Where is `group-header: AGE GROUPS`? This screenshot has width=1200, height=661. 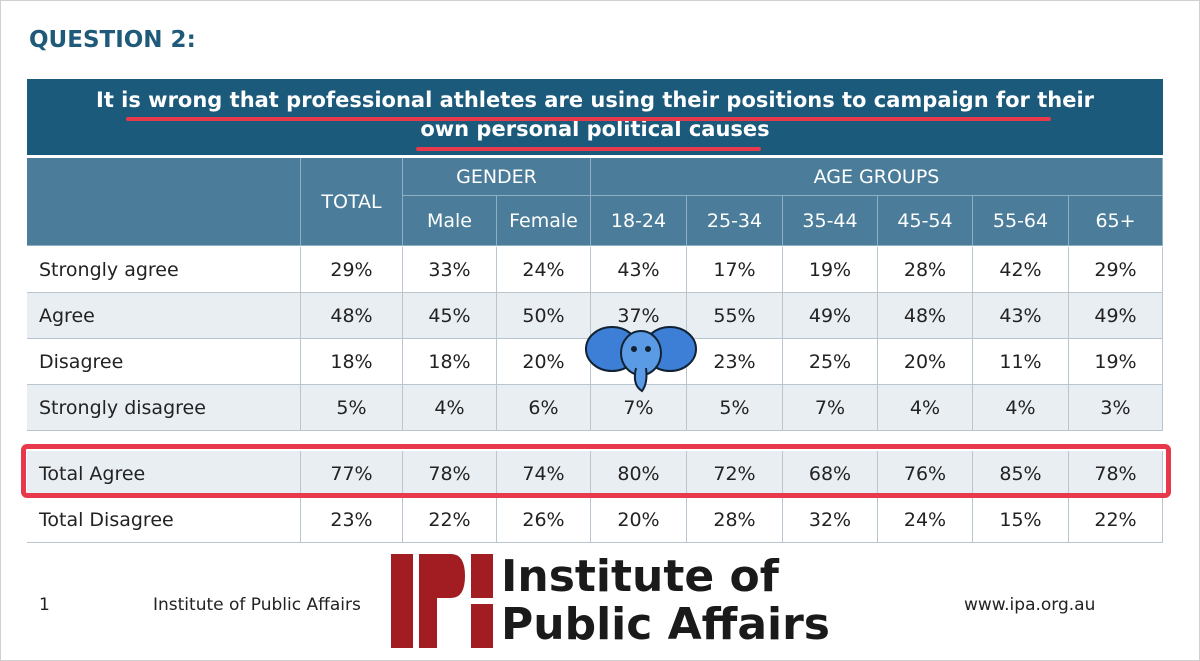 group-header: AGE GROUPS is located at coordinates (877, 177).